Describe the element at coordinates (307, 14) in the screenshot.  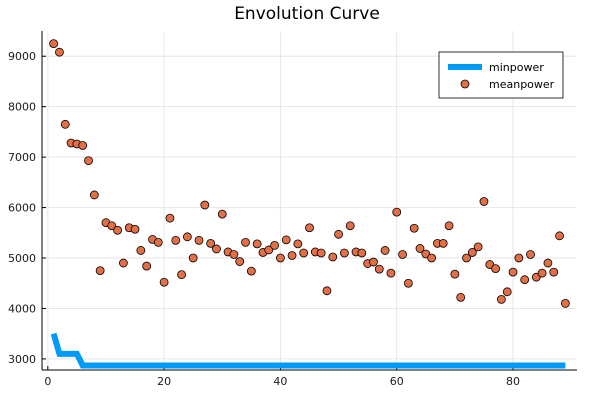
I see `chart-title: Envolution Curve` at that location.